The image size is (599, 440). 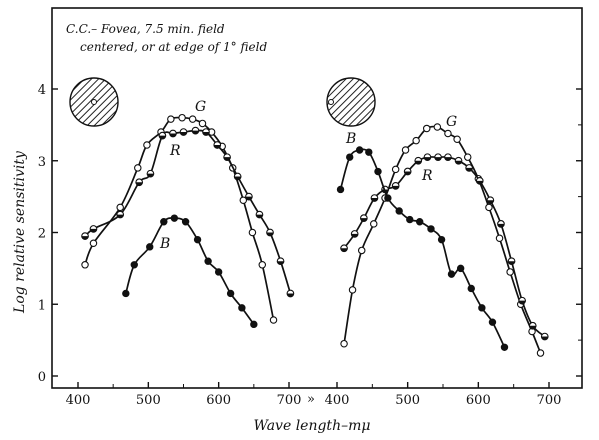 I want to click on y-tick-label: 4, so click(x=42, y=90).